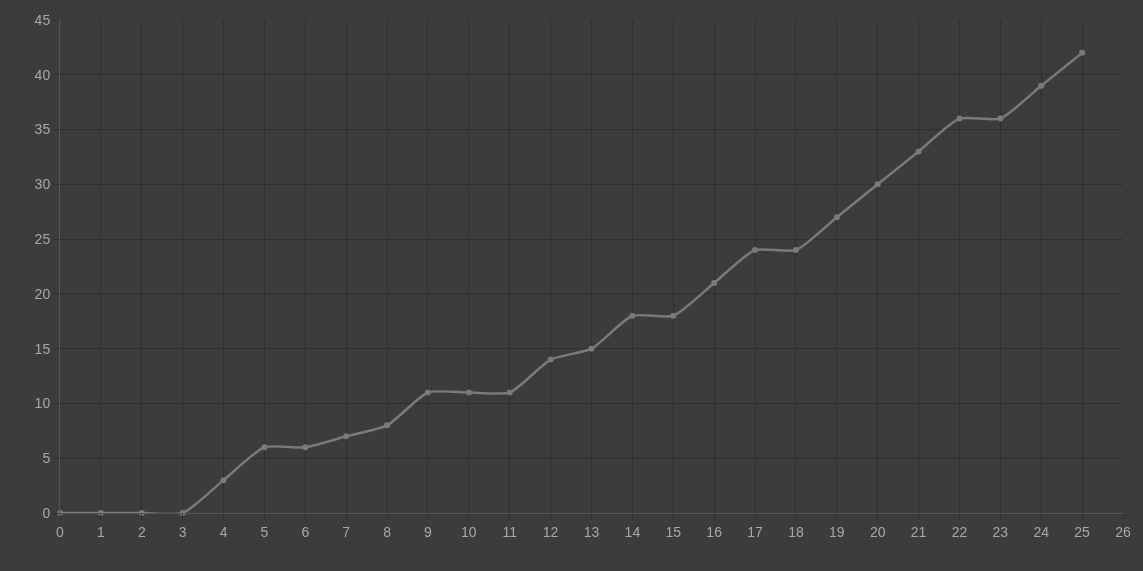 This screenshot has width=1143, height=571. Describe the element at coordinates (42, 348) in the screenshot. I see `y-tick-label: 15` at that location.